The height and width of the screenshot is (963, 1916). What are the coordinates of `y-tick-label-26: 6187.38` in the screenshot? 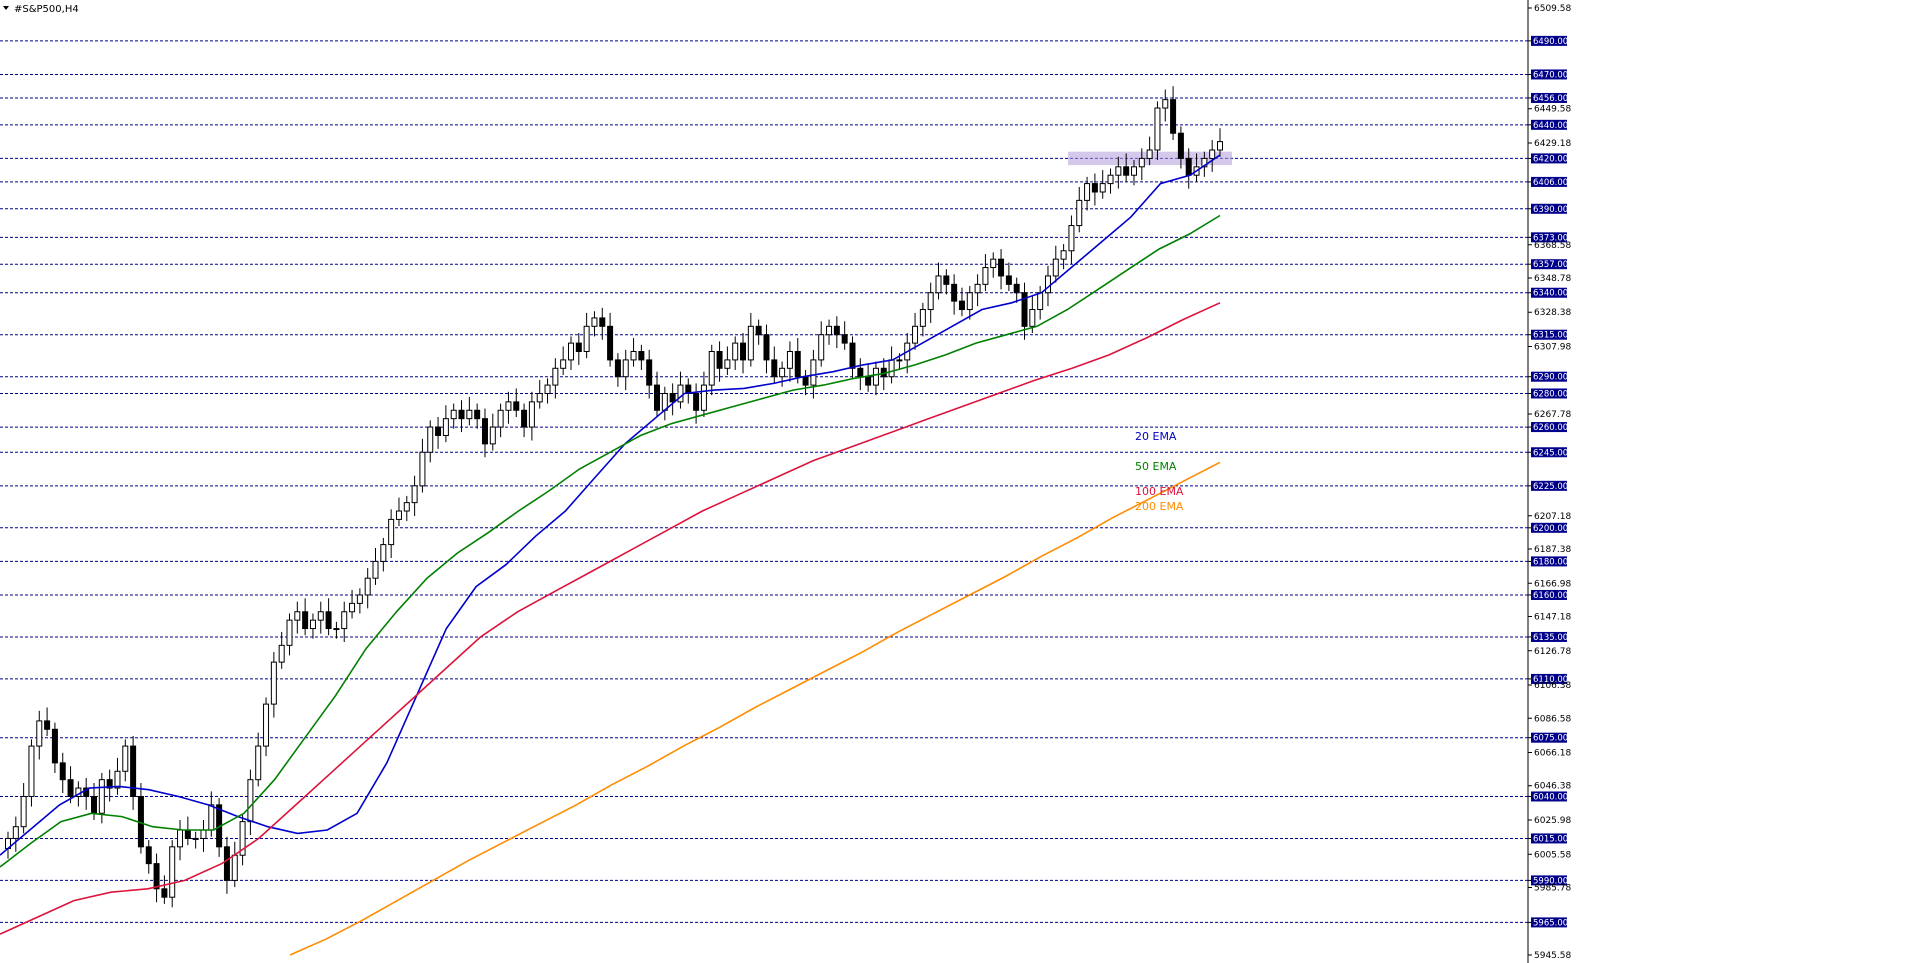 It's located at (1552, 550).